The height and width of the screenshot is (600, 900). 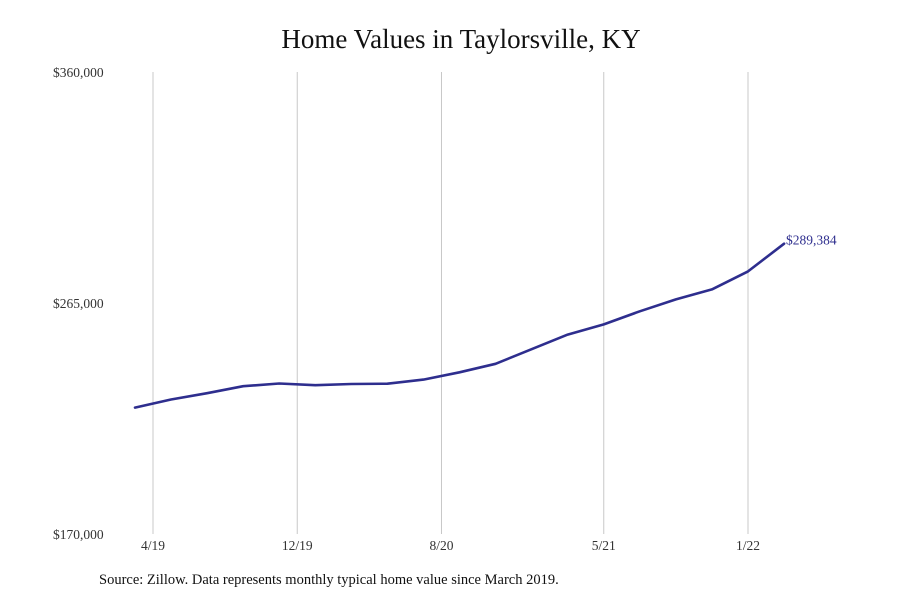 I want to click on x-tick-label: 1/22, so click(x=748, y=545).